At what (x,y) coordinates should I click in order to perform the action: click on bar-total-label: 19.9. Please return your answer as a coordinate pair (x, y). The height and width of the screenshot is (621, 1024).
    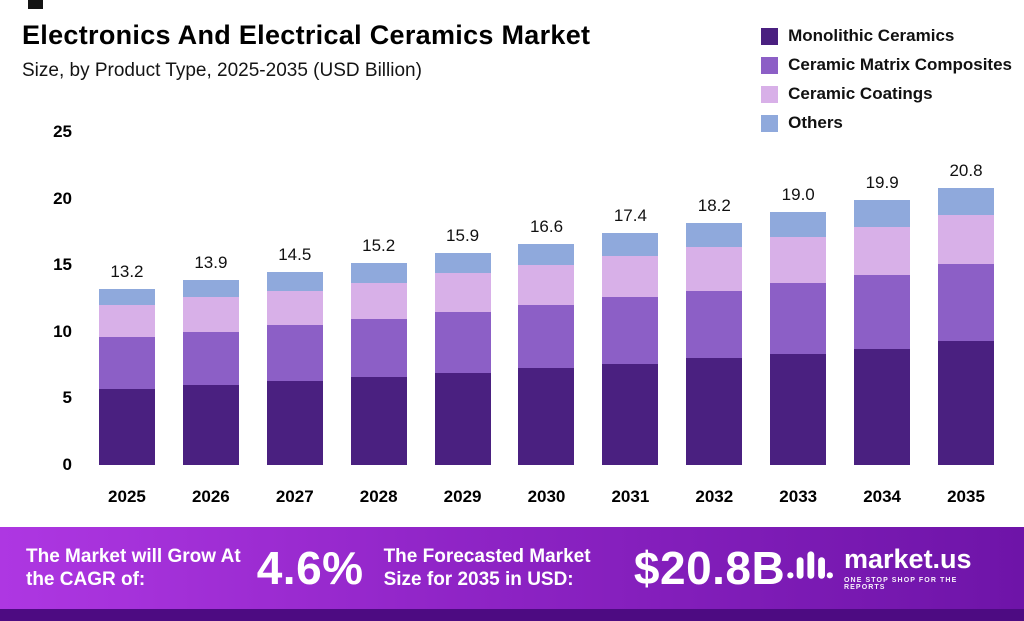
    Looking at the image, I should click on (882, 182).